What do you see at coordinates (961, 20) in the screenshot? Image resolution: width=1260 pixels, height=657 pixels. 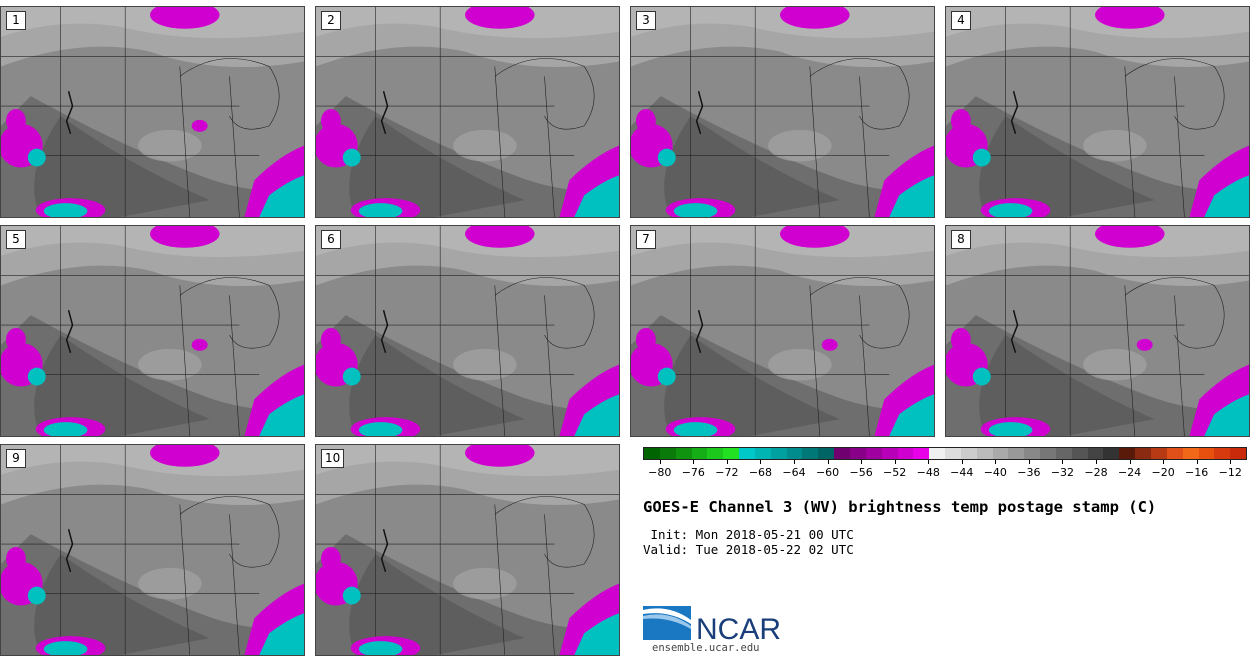 I see `panel-label: 4` at bounding box center [961, 20].